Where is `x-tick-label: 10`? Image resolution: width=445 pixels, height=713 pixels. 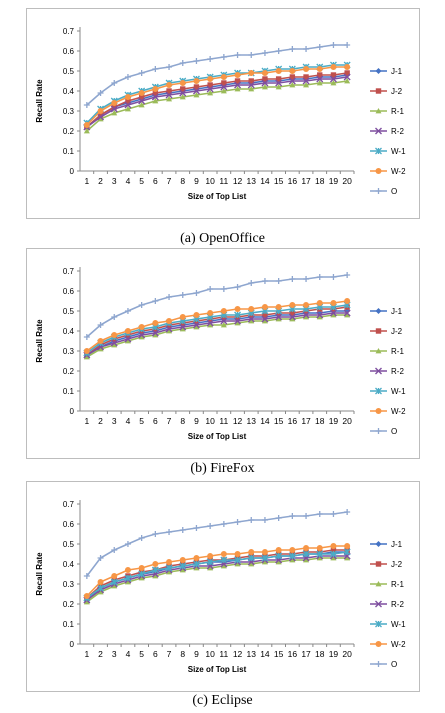
x-tick-label: 10 is located at coordinates (210, 181).